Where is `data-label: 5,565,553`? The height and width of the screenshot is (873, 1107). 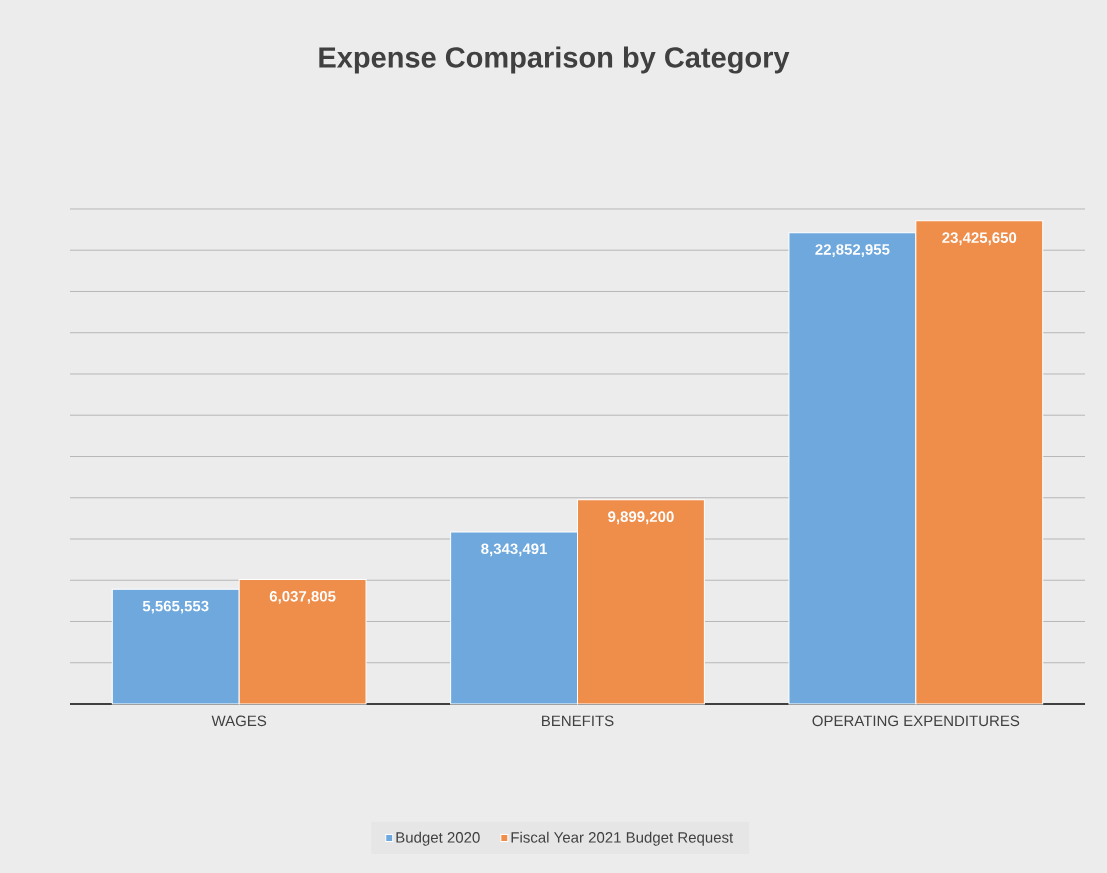
data-label: 5,565,553 is located at coordinates (175, 607).